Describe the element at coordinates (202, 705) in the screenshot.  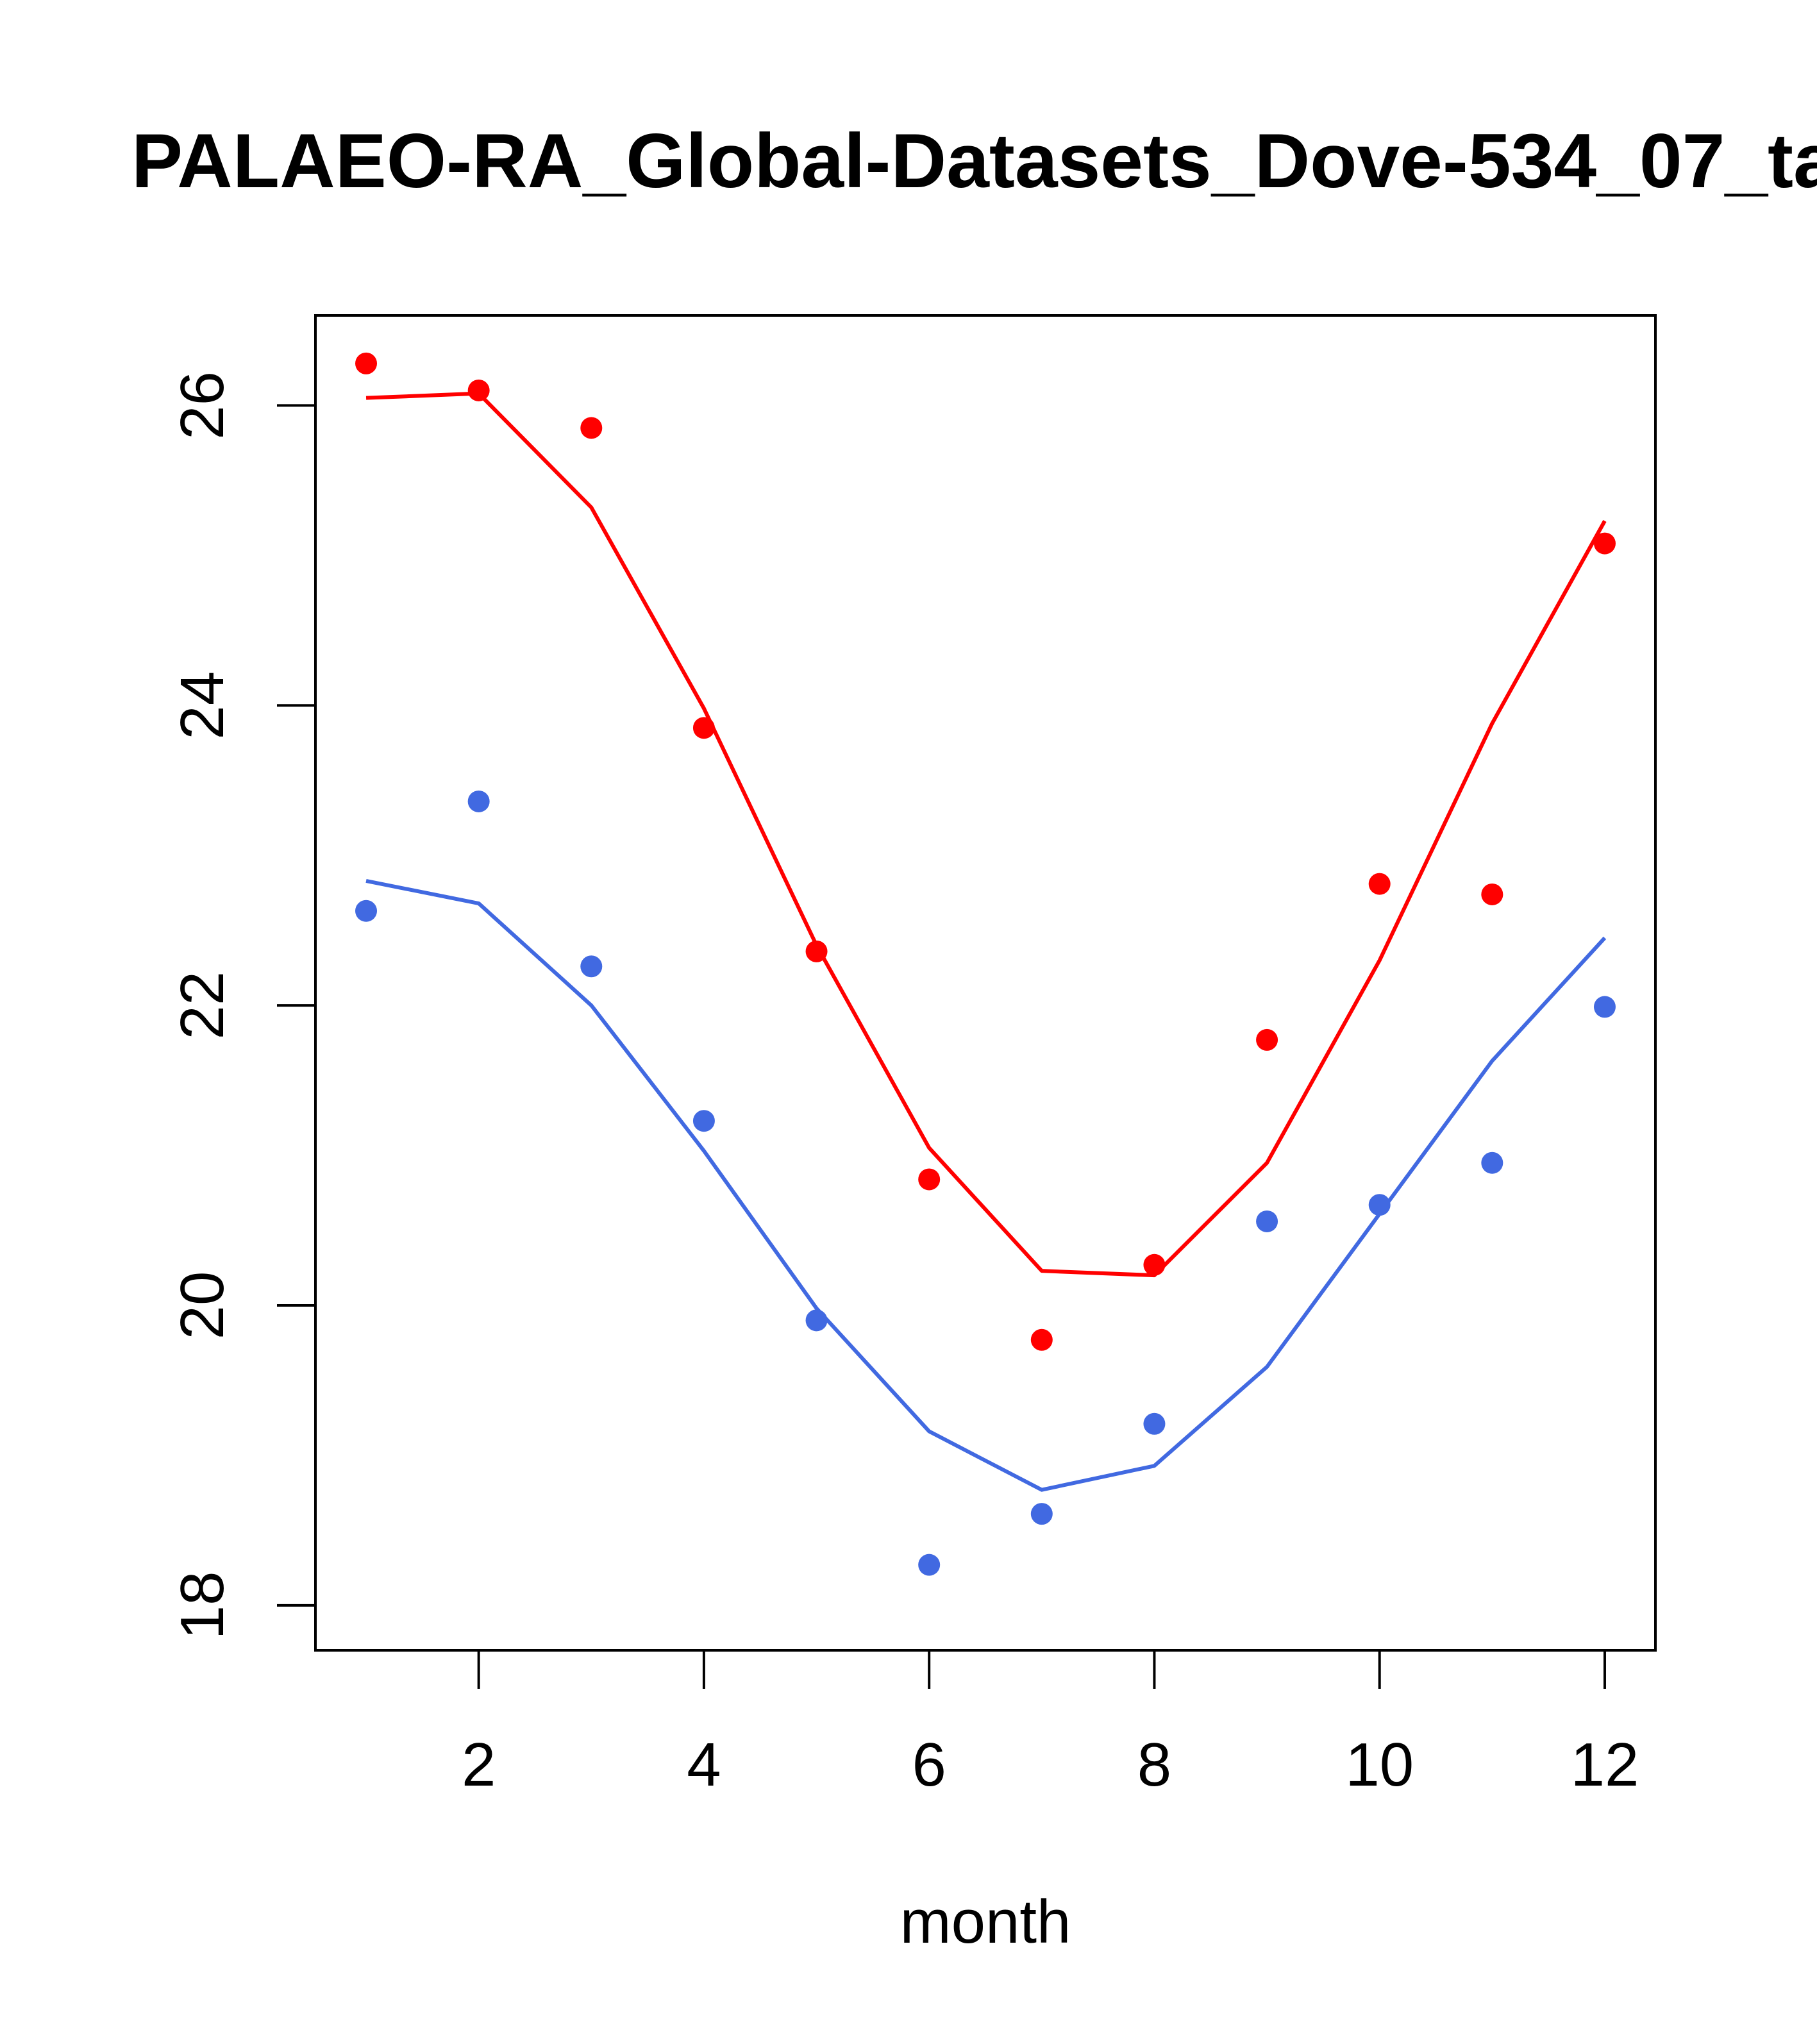
I see `y-tick-label-24: 24` at that location.